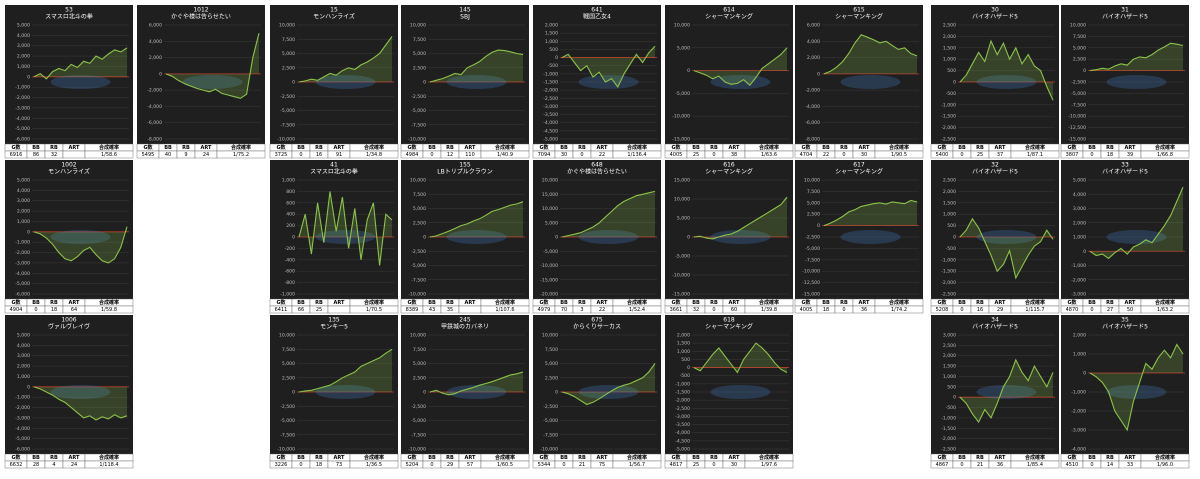  What do you see at coordinates (290, 226) in the screenshot?
I see `y-tick-label: 200` at bounding box center [290, 226].